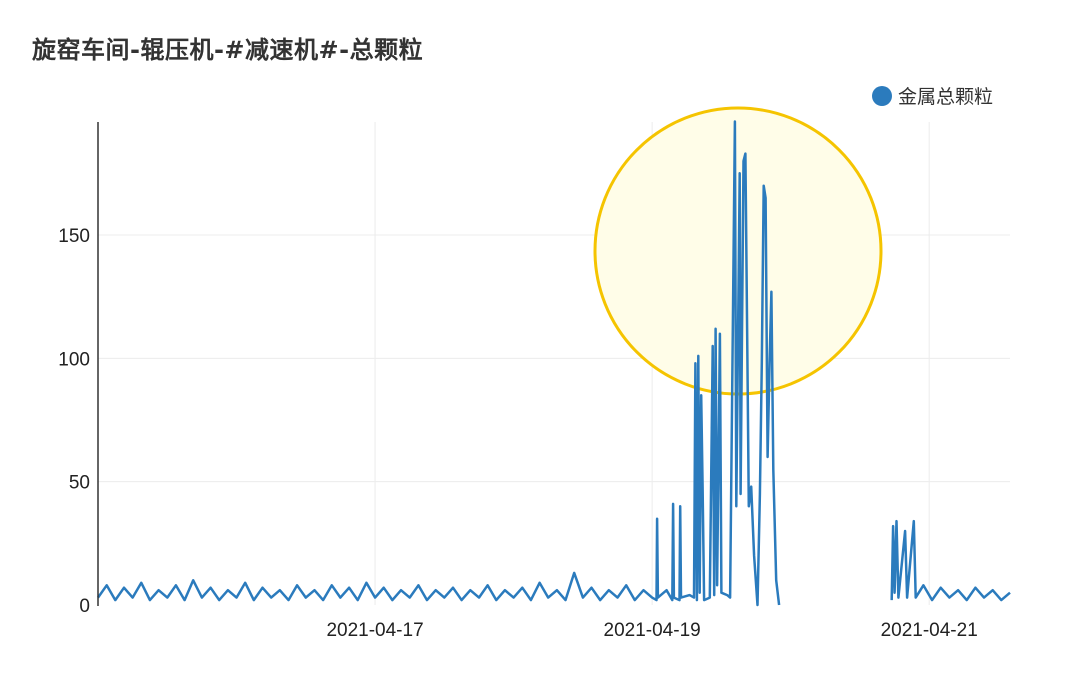 Image resolution: width=1080 pixels, height=674 pixels. I want to click on y-tick-label: 150, so click(74, 236).